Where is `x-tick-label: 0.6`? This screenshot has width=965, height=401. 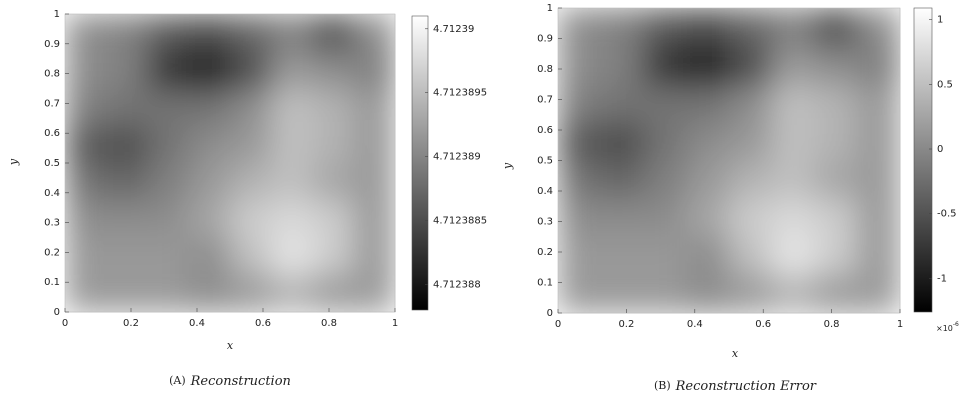 x-tick-label: 0.6 is located at coordinates (263, 323).